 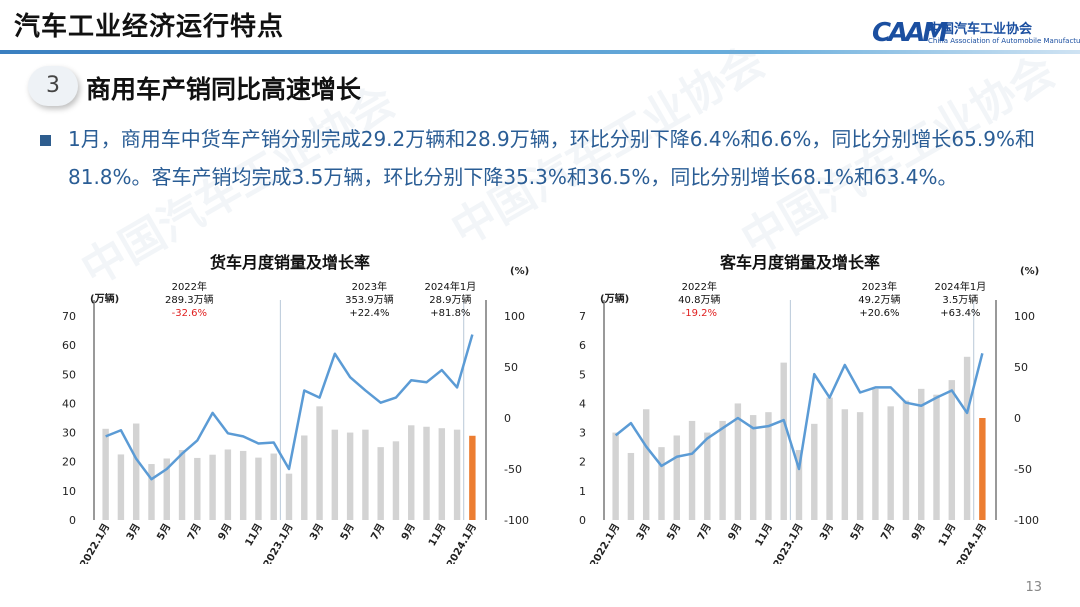 What do you see at coordinates (519, 271) in the screenshot?
I see `right-axis-unit: (%)` at bounding box center [519, 271].